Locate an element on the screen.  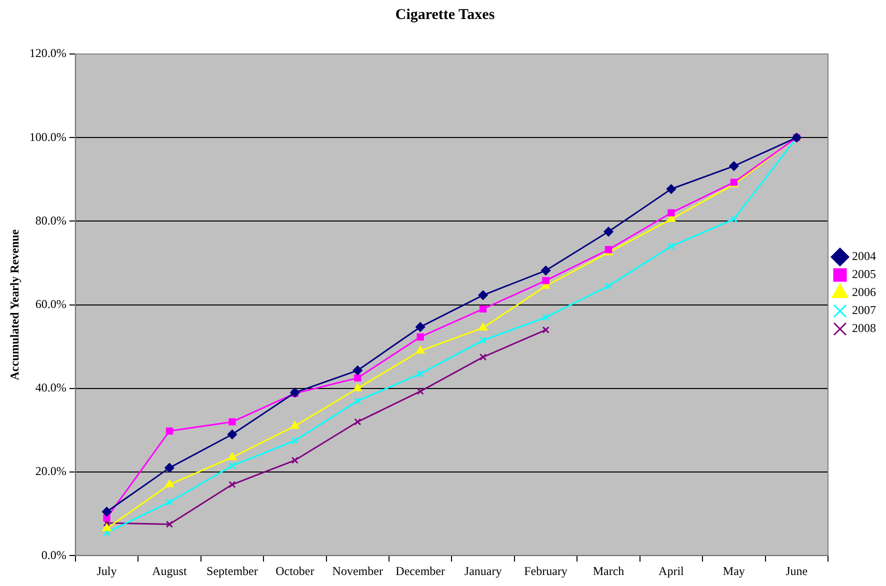
legend-label: 2005 is located at coordinates (864, 274).